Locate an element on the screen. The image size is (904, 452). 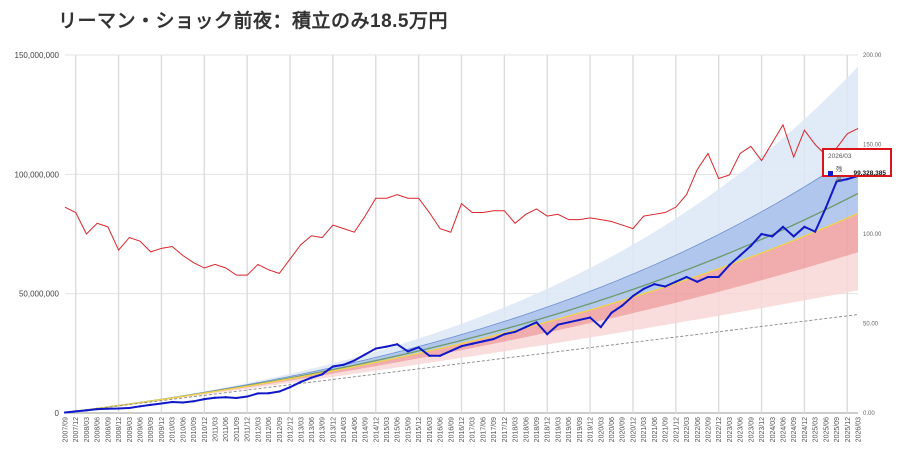
x-axis-tick: 2011/03 is located at coordinates (216, 429).